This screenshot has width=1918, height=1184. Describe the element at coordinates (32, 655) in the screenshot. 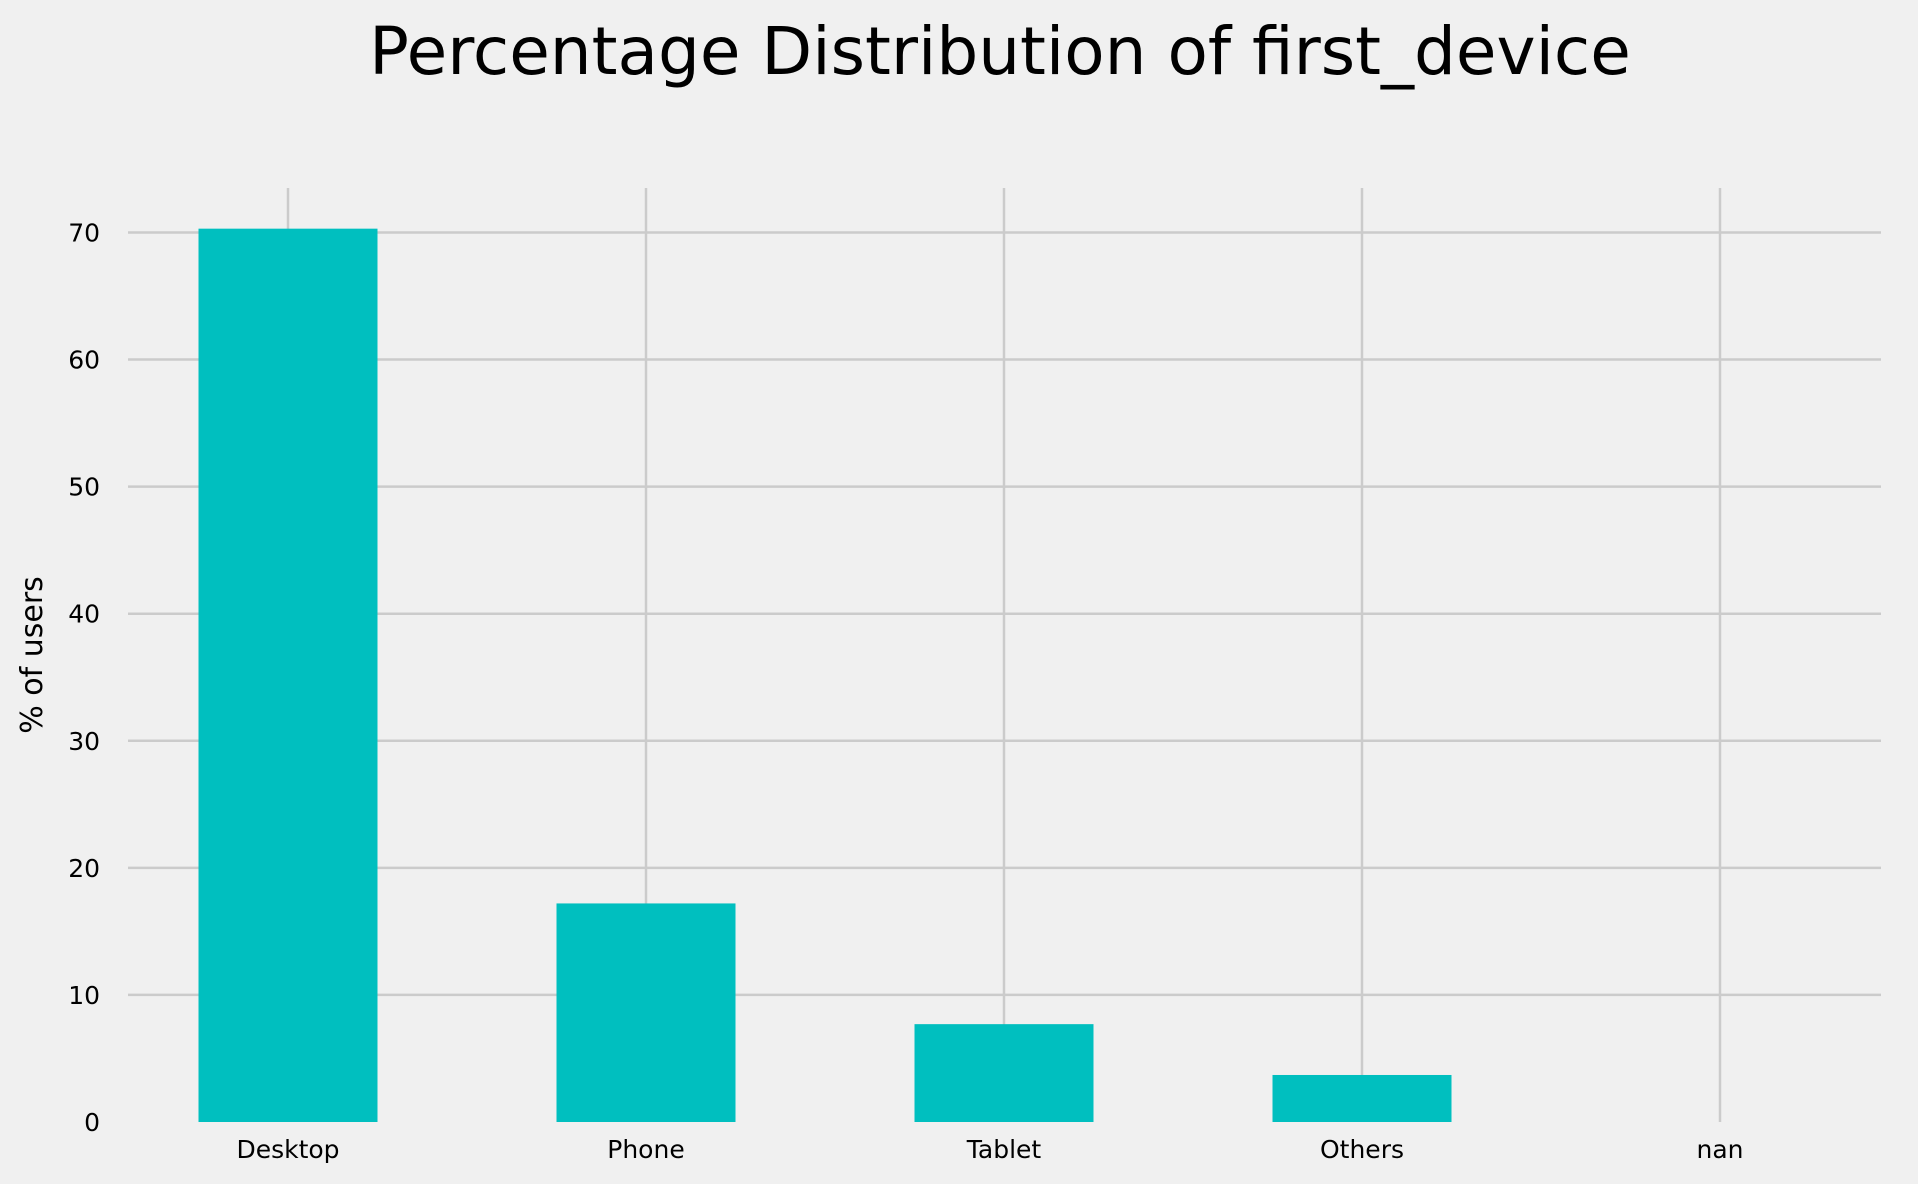

I see `y-axis-label: % of users` at that location.